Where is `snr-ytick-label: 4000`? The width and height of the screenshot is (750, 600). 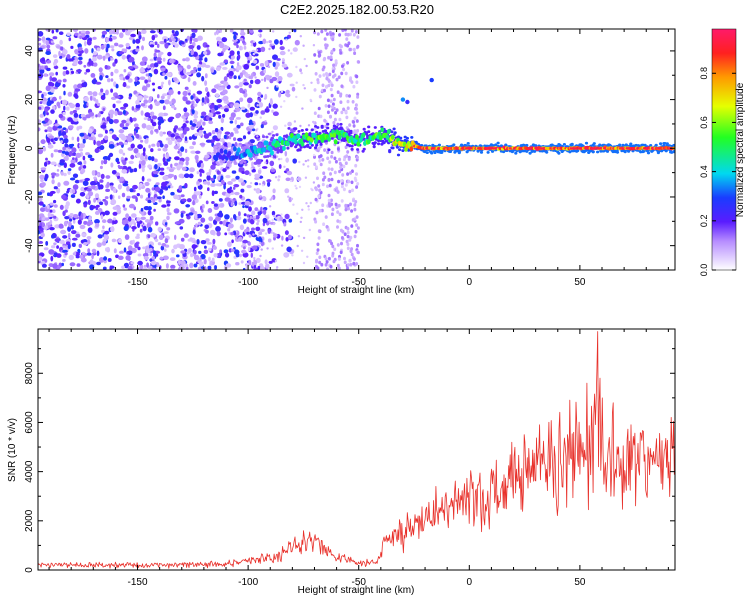 snr-ytick-label: 4000 is located at coordinates (29, 471).